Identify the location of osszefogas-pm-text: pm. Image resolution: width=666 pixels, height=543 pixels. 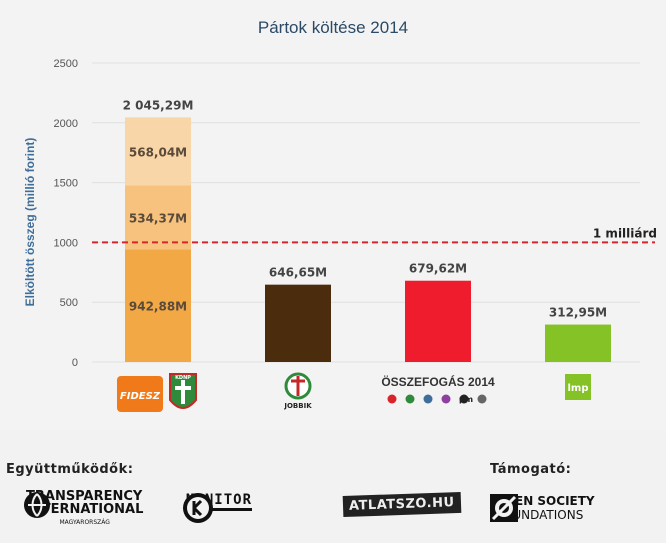
(466, 399).